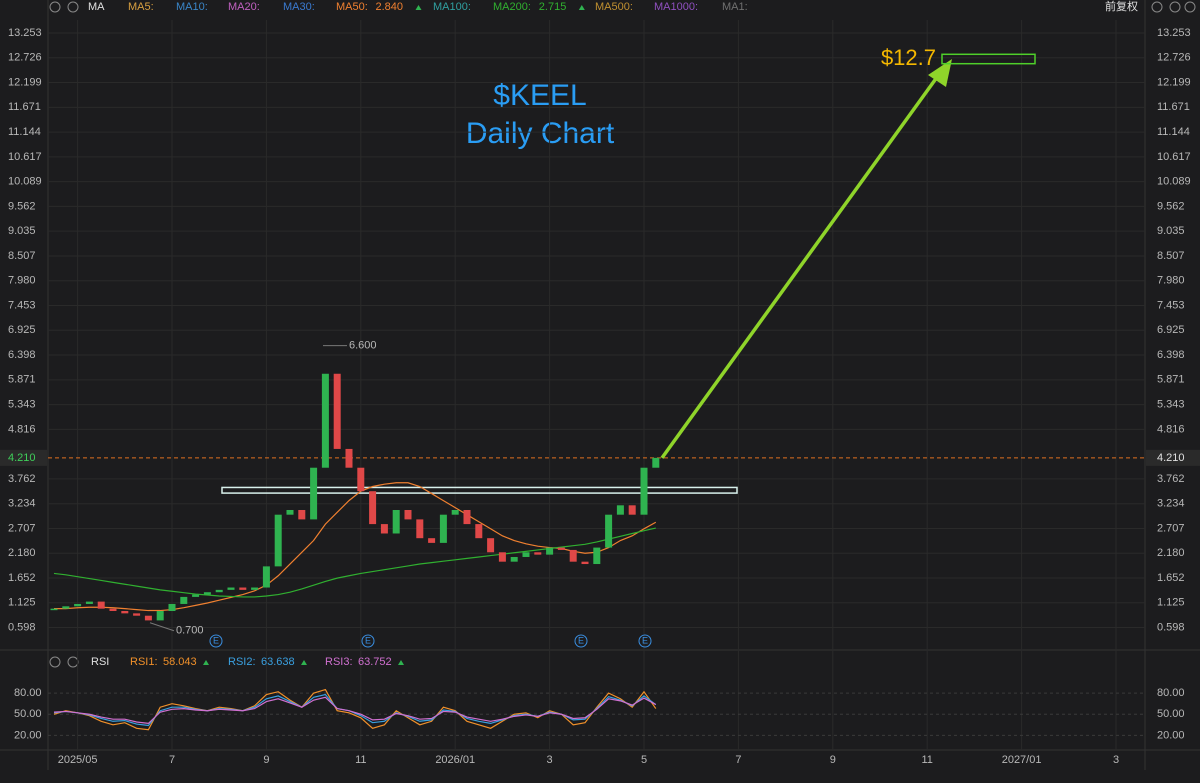  Describe the element at coordinates (242, 662) in the screenshot. I see `legend-entry: RSI2:` at that location.